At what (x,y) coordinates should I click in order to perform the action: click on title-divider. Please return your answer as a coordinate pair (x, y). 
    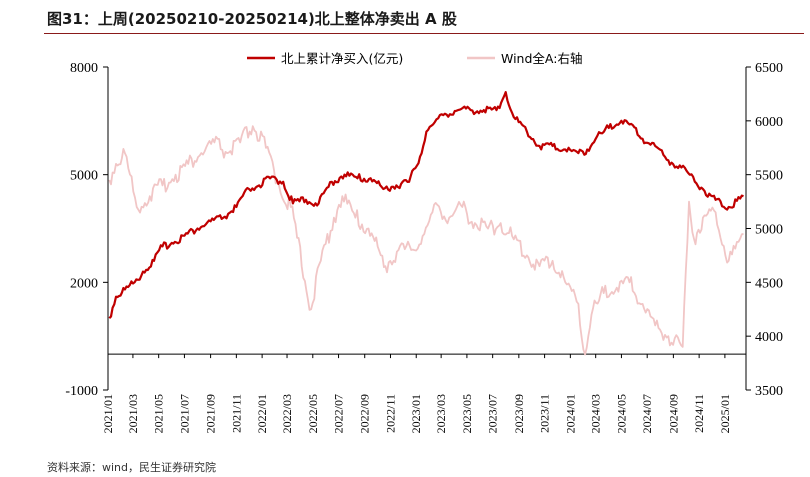
    Looking at the image, I should click on (424, 33).